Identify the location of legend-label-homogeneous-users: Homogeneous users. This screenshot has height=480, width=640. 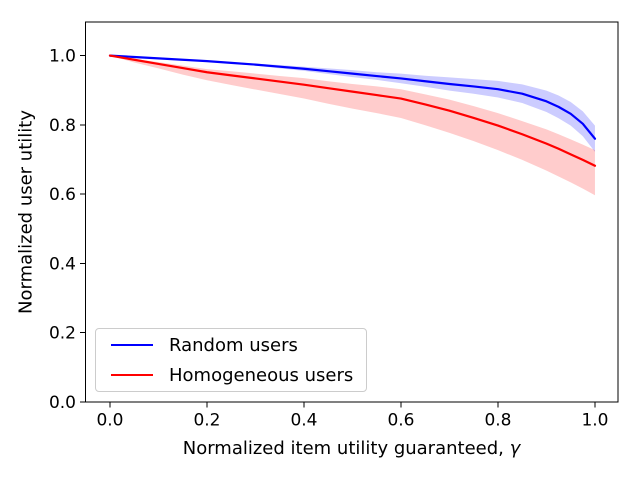
(261, 375).